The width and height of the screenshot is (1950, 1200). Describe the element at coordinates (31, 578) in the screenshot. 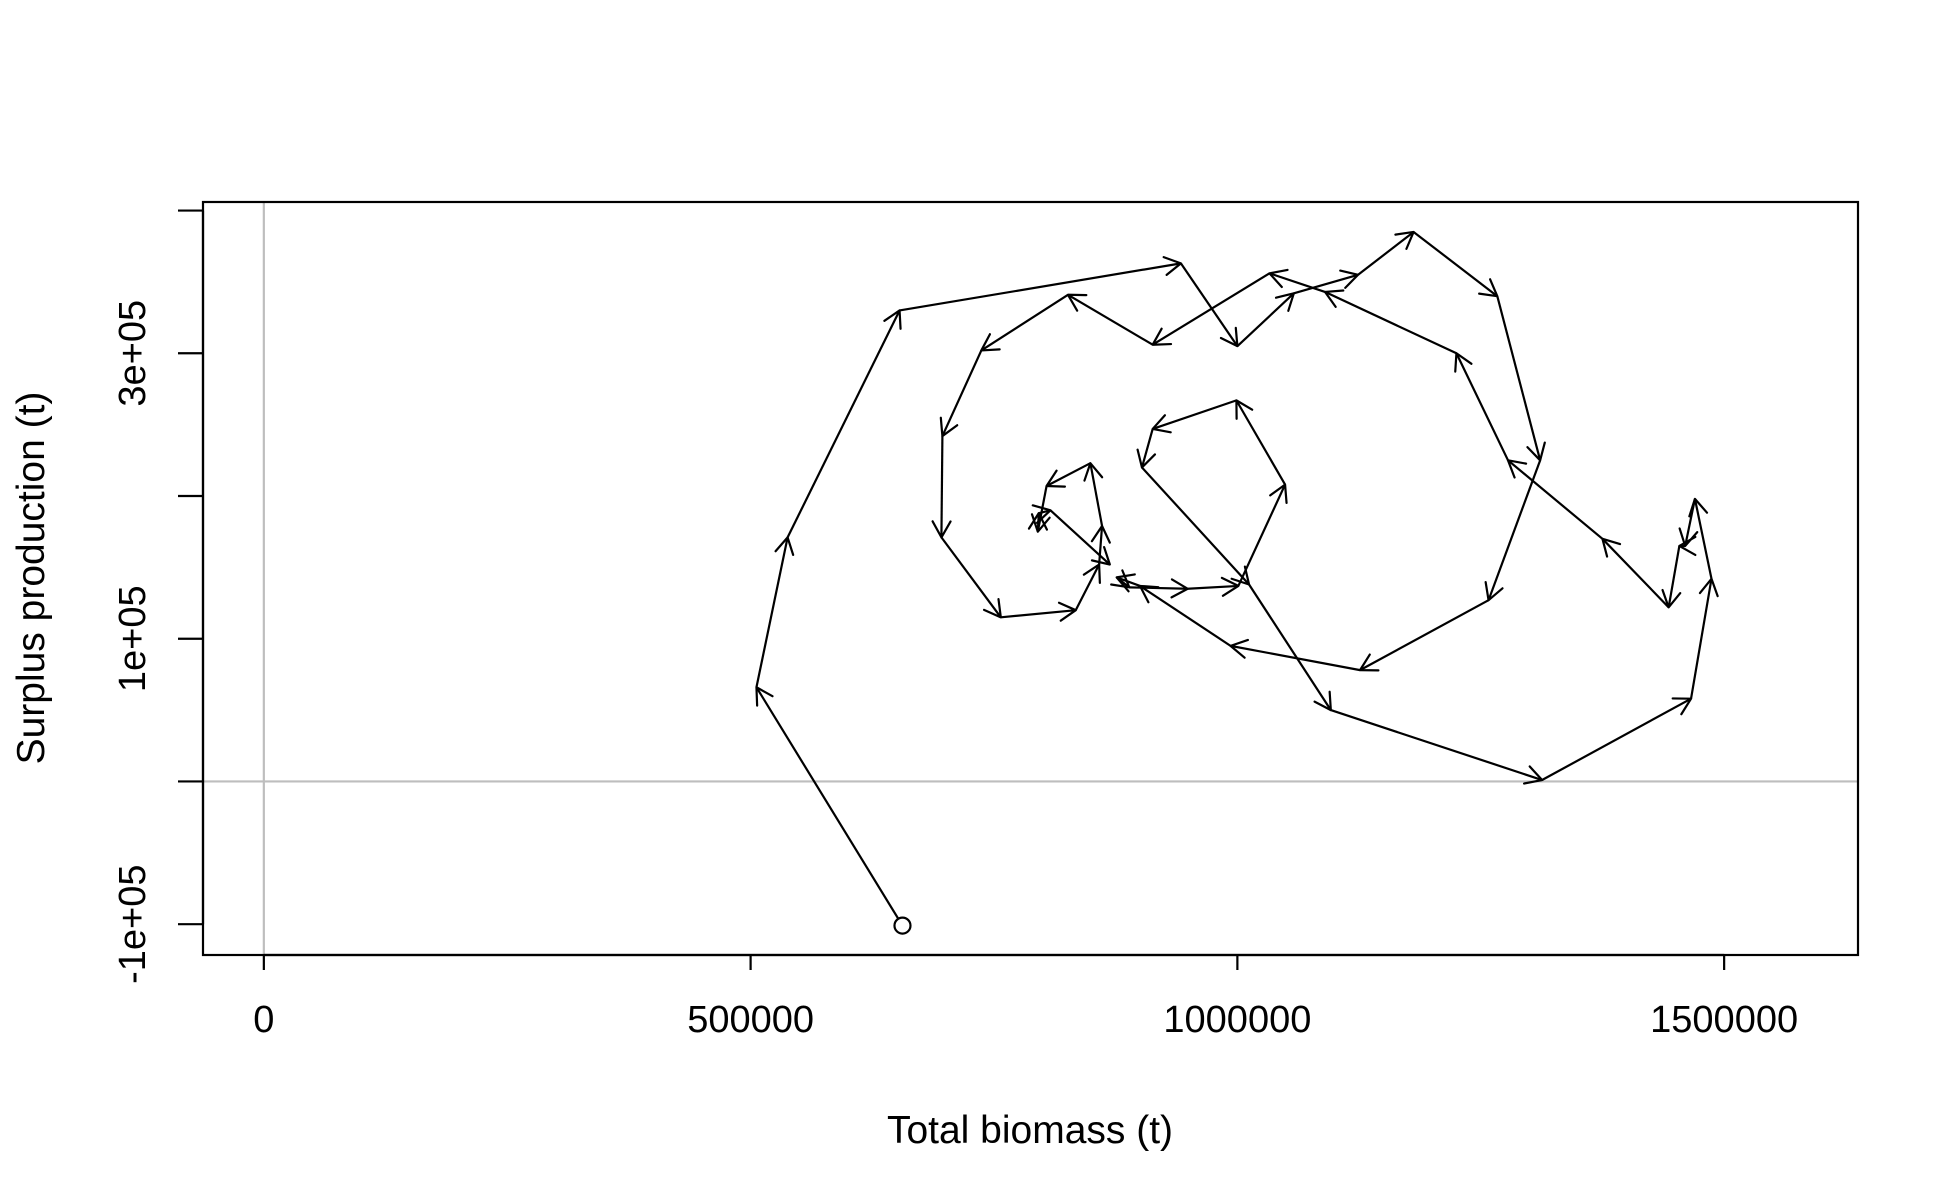

I see `y-axis-title: Surplus production (t)` at that location.